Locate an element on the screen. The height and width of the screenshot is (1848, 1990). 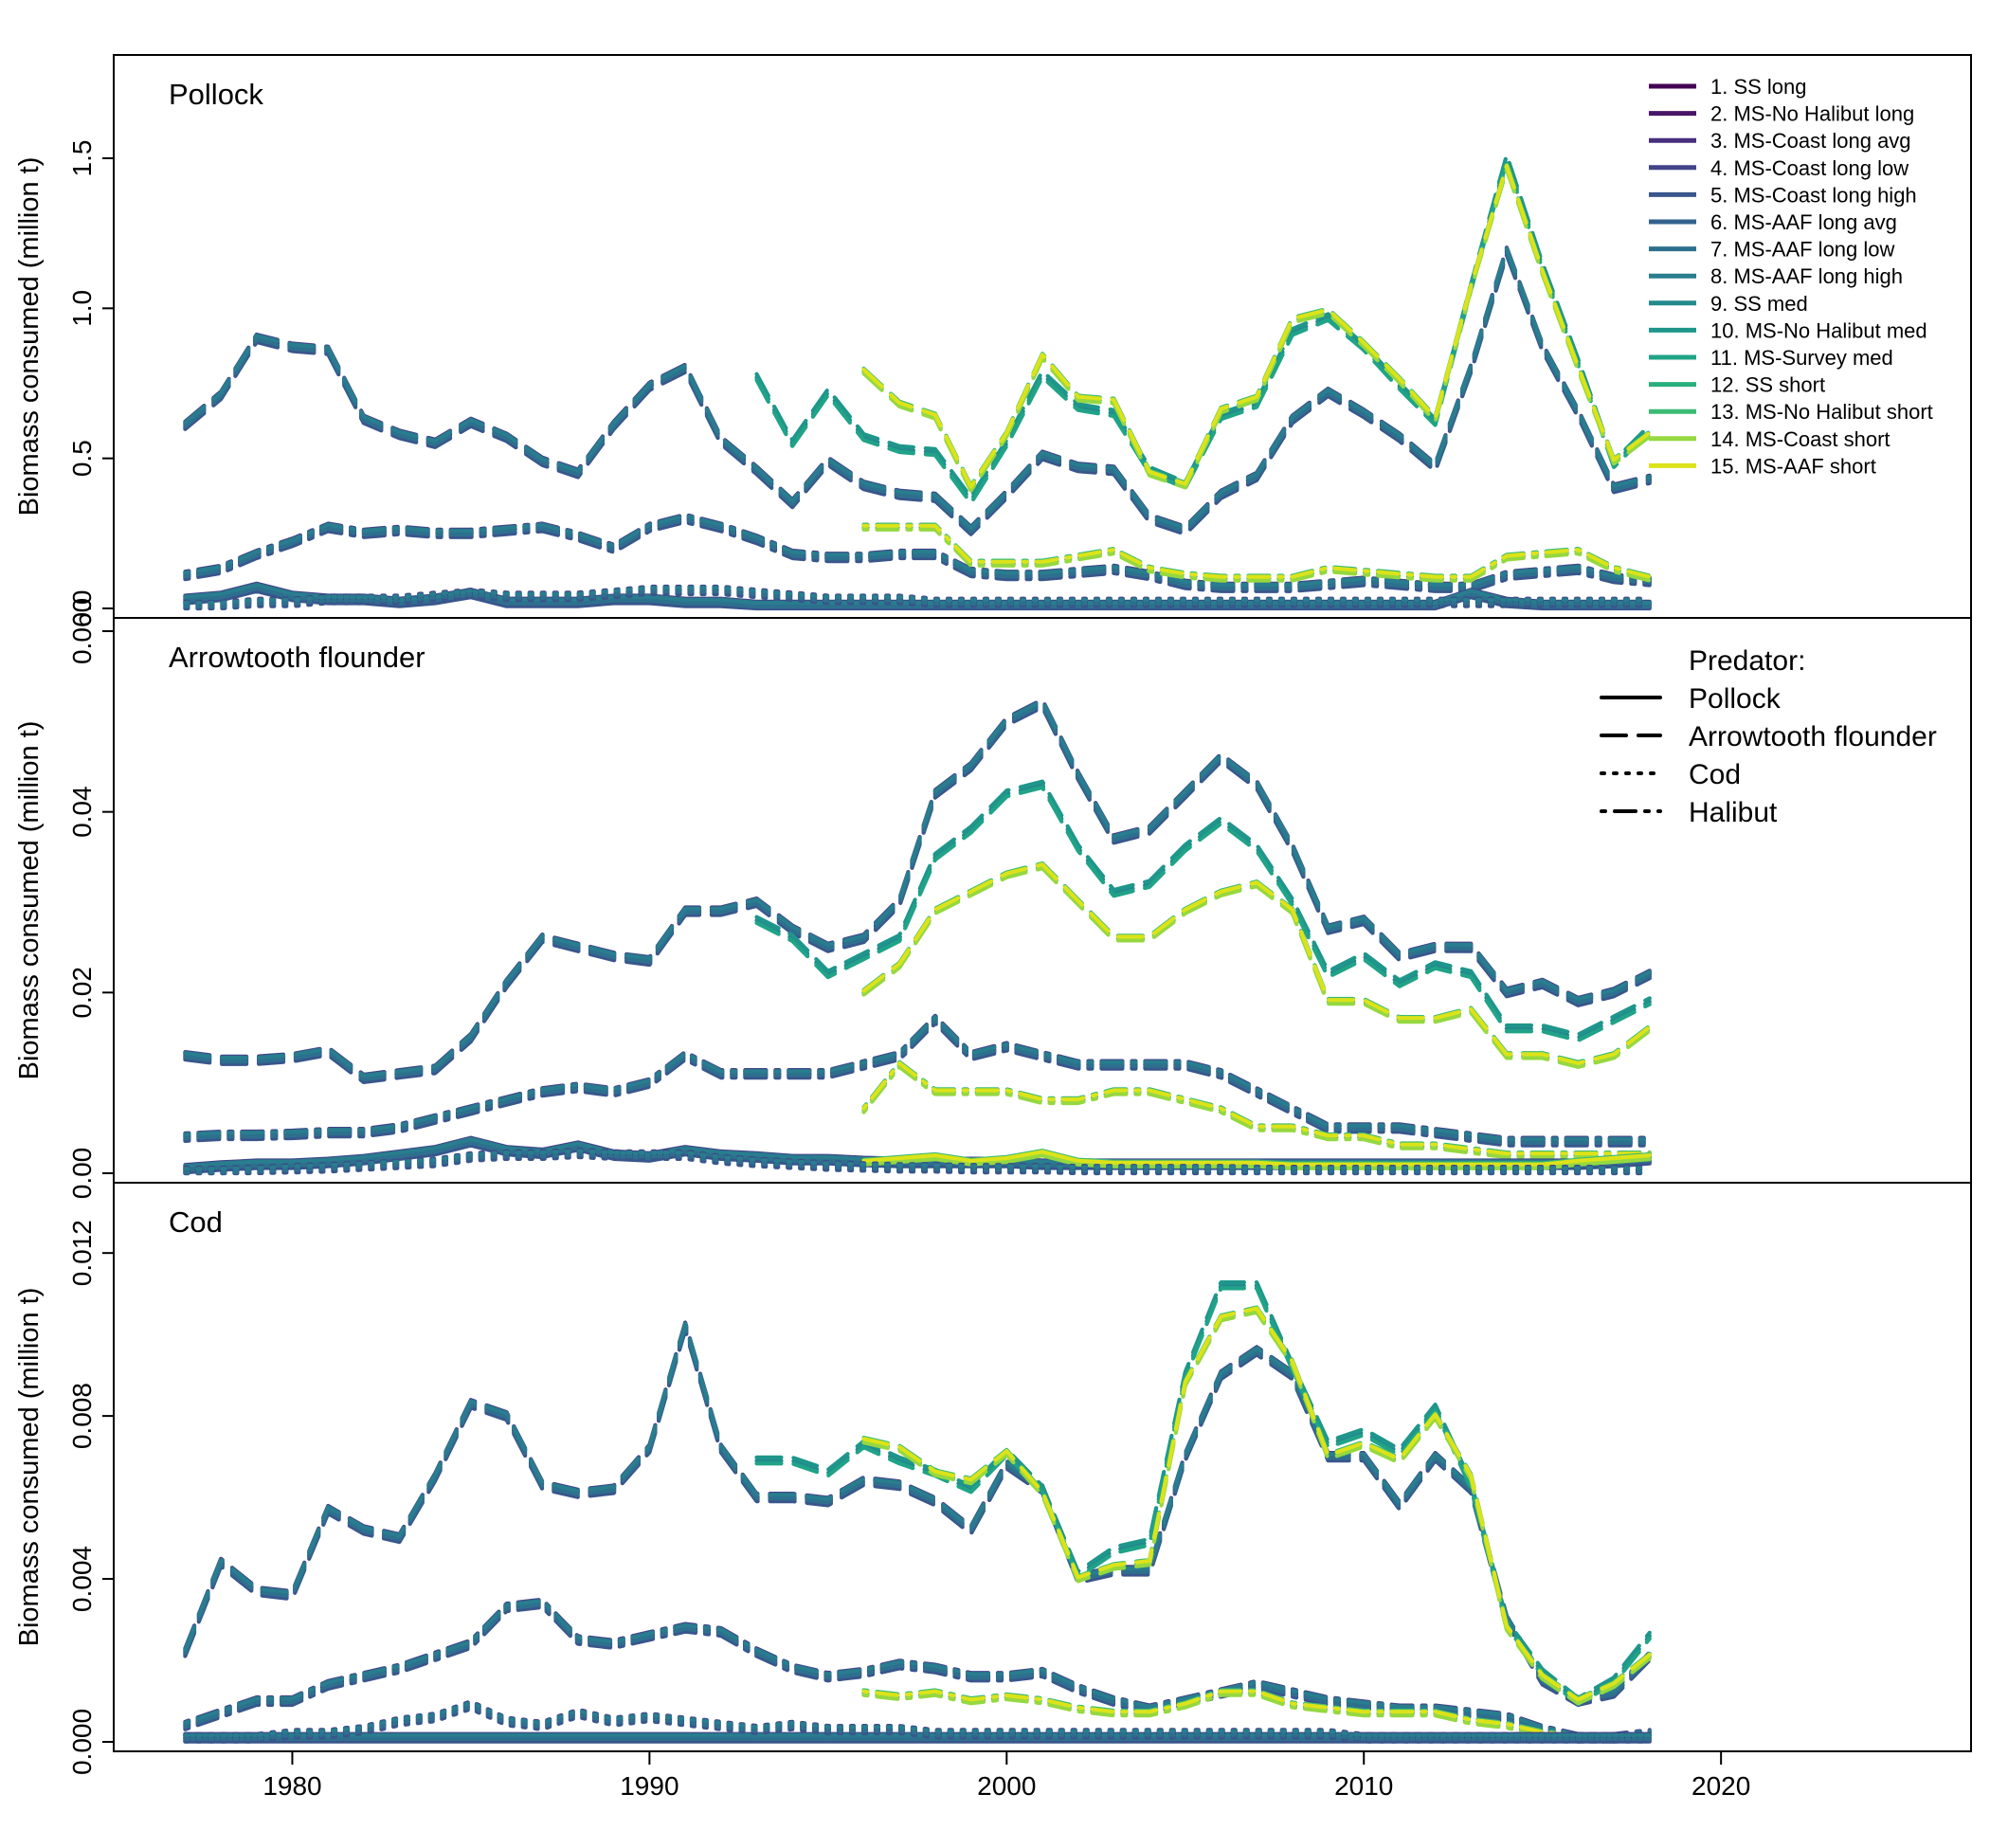
legend-label: 4. MS-Coast long low is located at coordinates (1809, 168).